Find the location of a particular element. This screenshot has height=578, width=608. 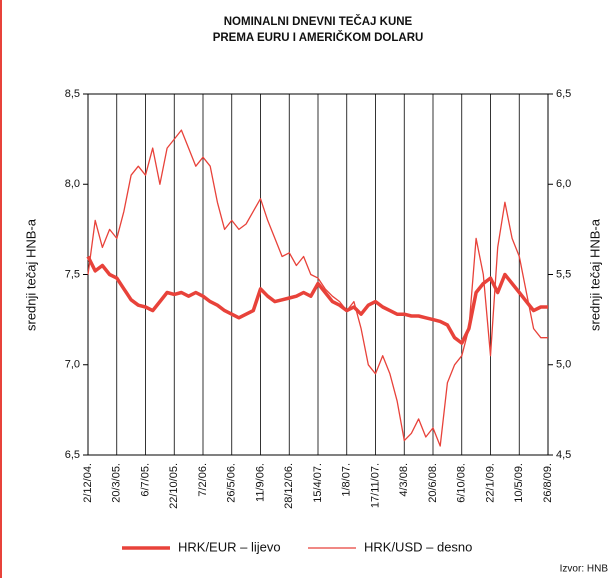

x-tick-label: 1/8/07. is located at coordinates (347, 480).